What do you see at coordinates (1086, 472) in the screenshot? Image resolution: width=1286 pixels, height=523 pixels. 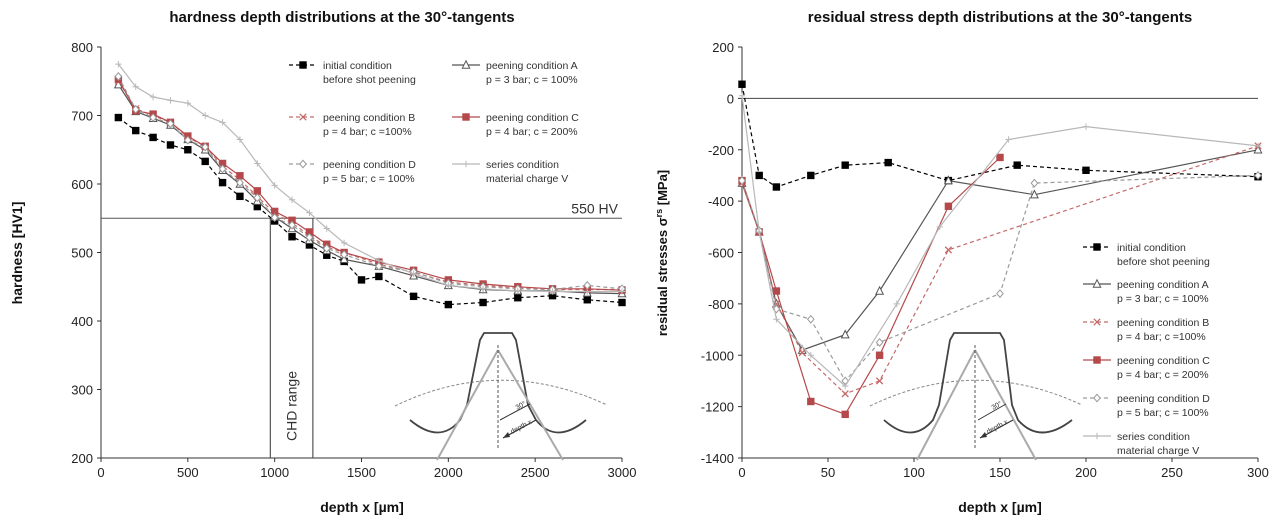 I see `x-tick-label: 200` at bounding box center [1086, 472].